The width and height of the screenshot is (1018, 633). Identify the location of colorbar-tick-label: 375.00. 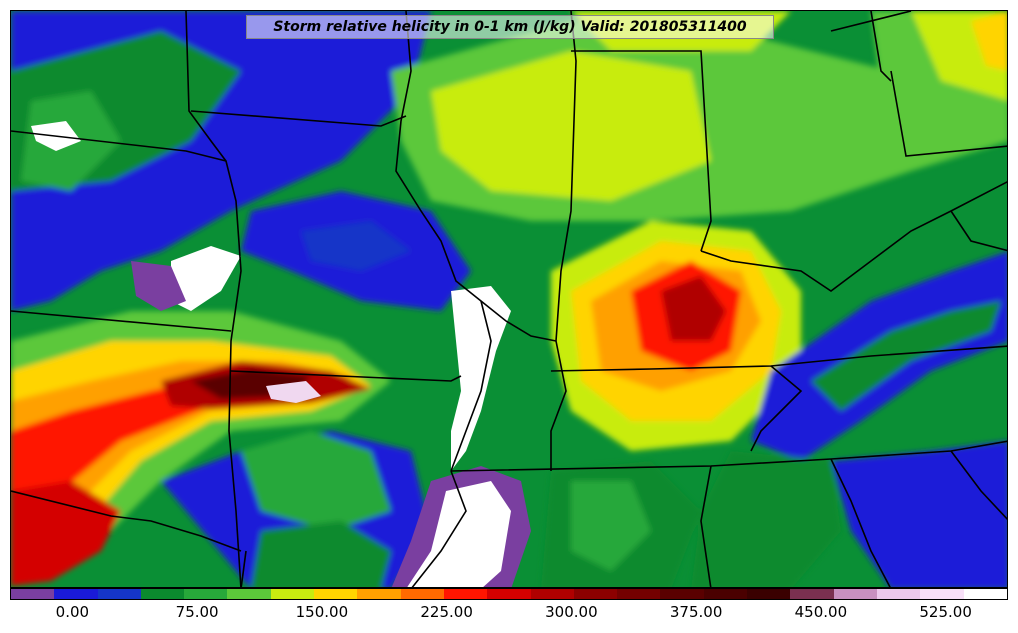
(696, 612).